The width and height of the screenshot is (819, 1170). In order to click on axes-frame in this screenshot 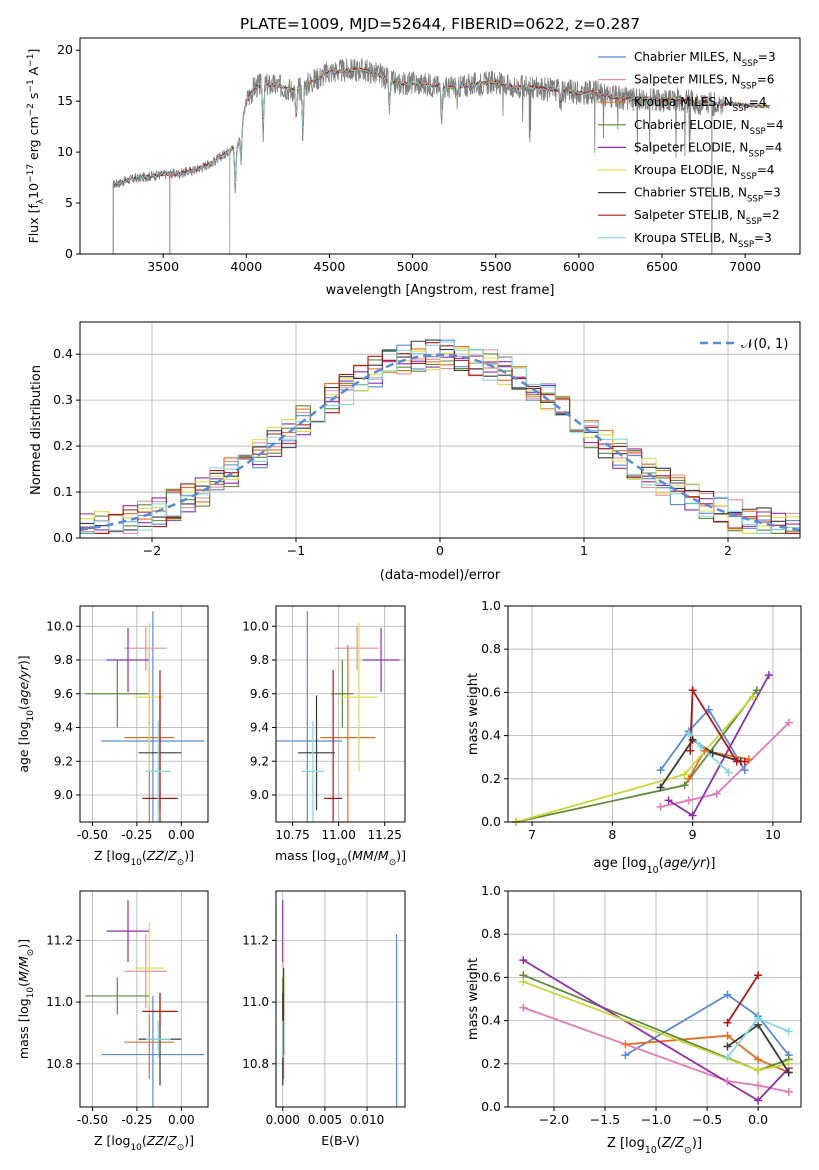, I will do `click(340, 999)`.